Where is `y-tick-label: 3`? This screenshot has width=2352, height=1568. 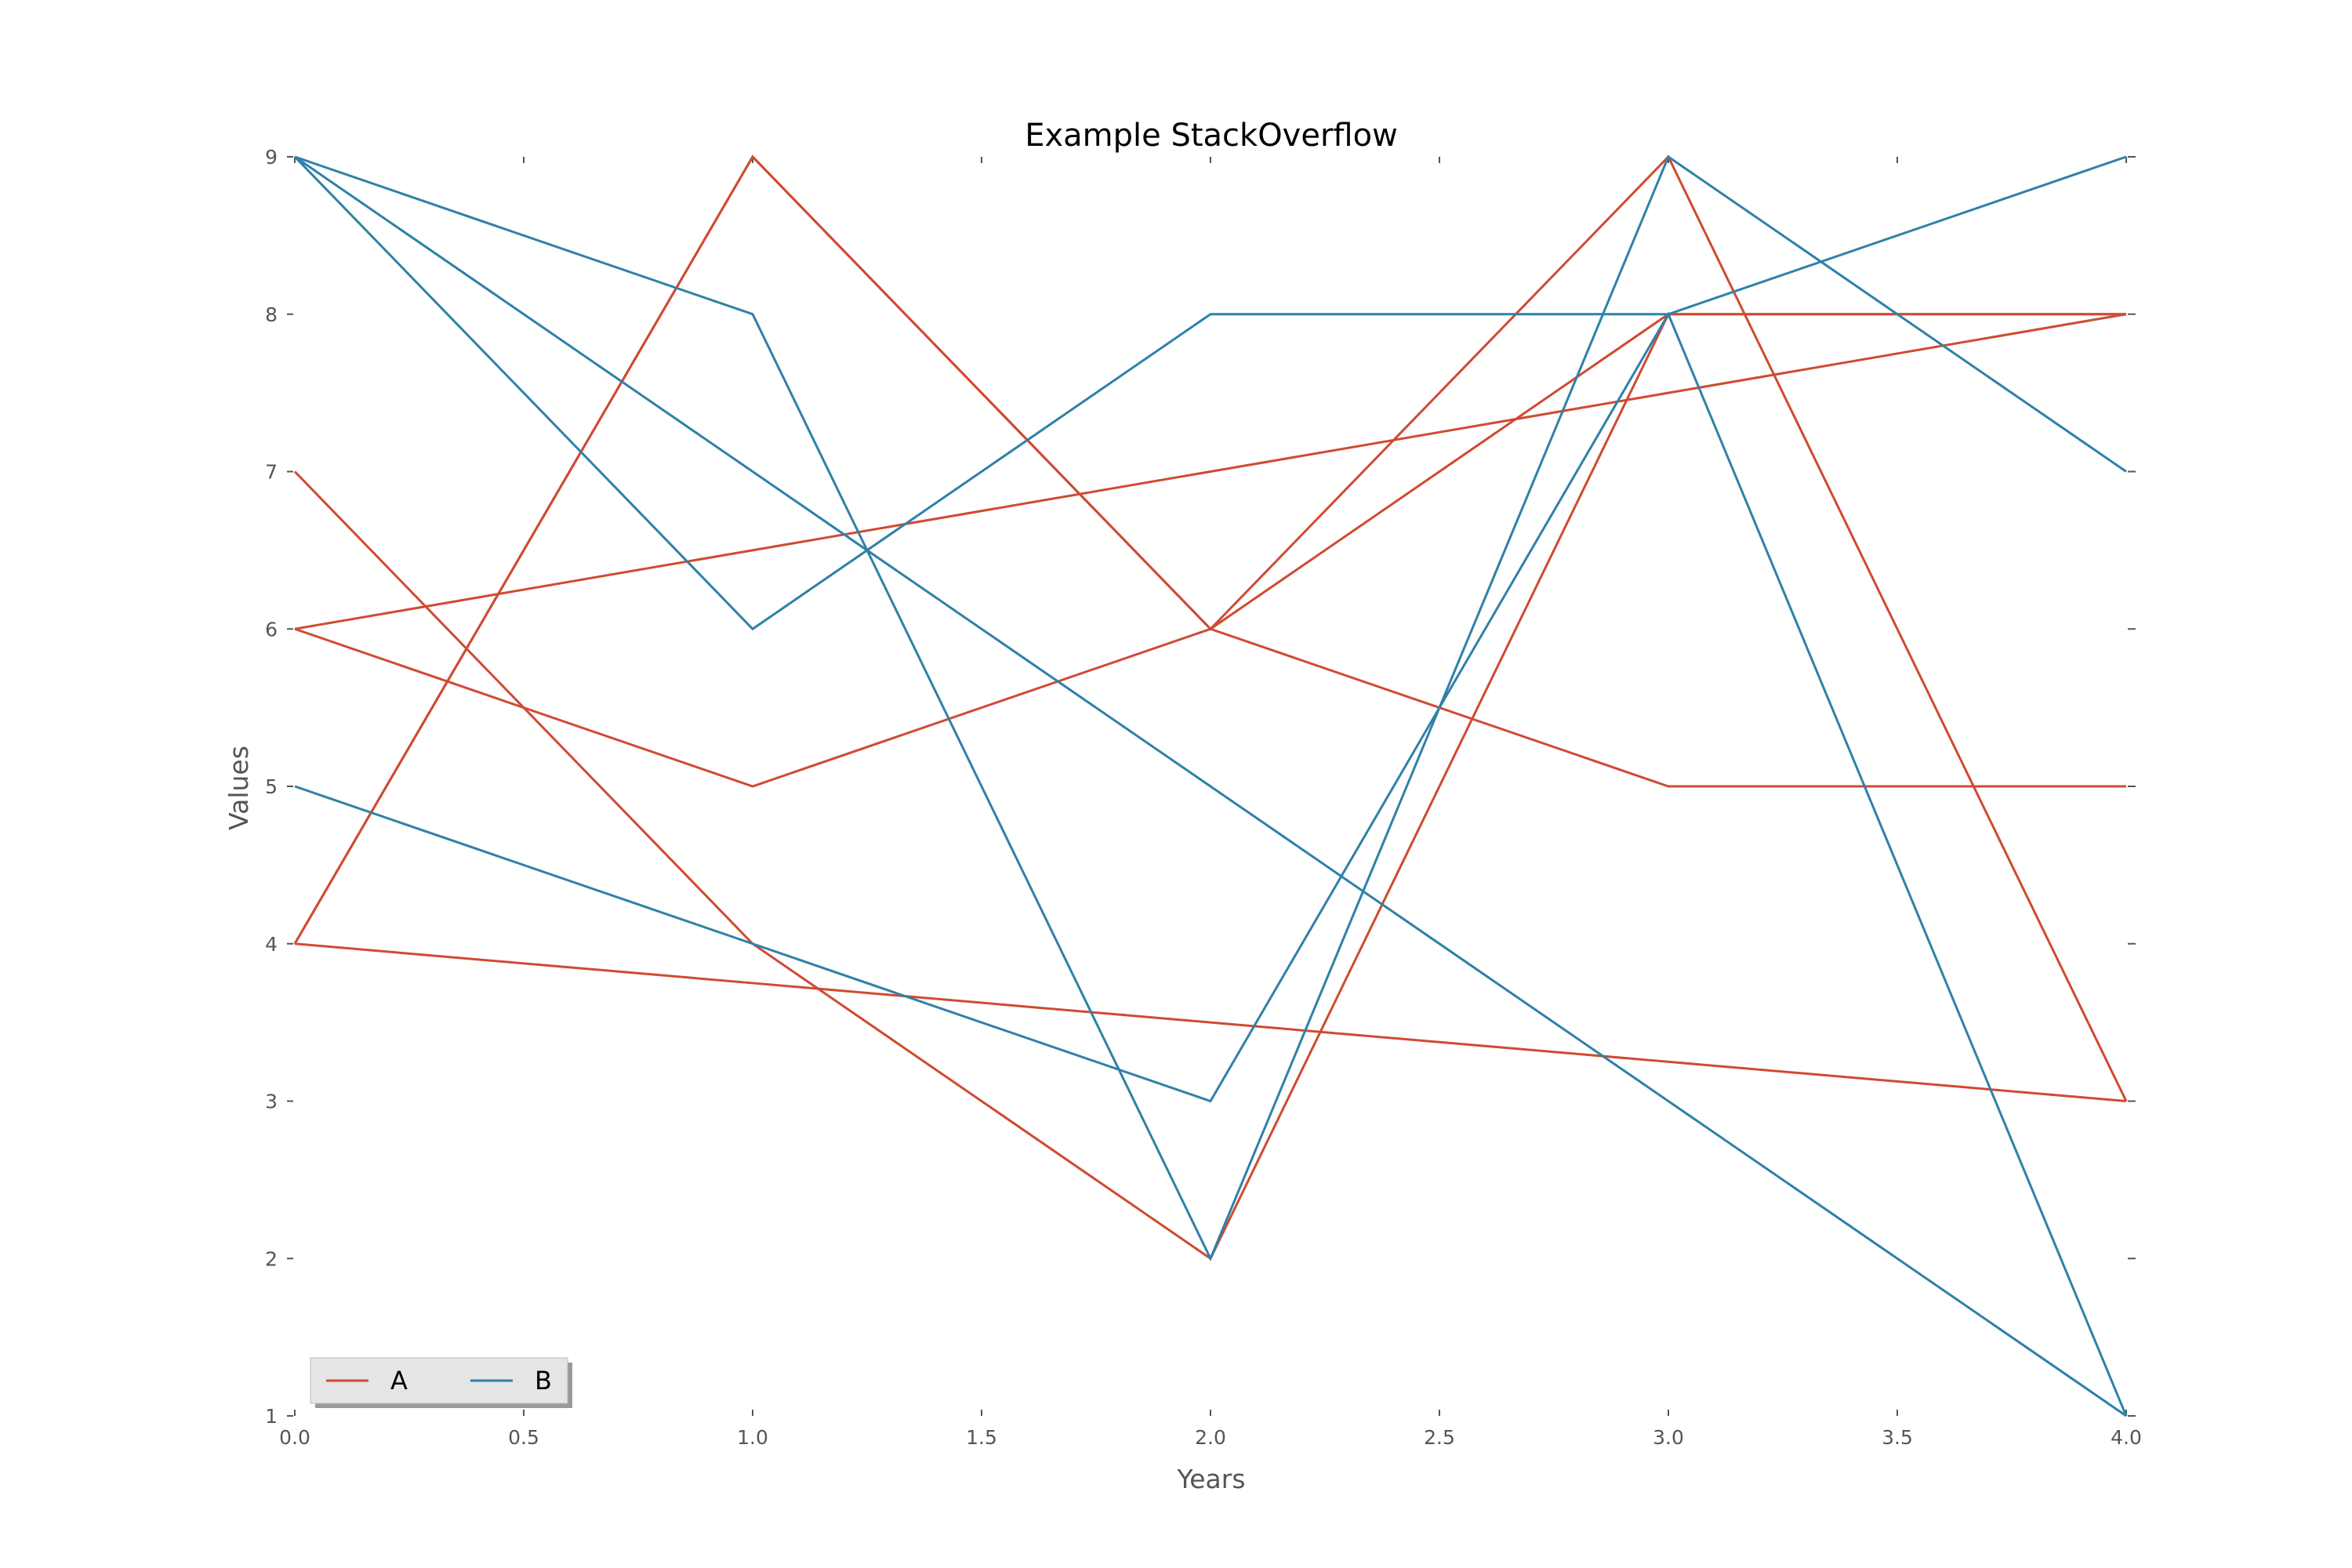
y-tick-label: 3 is located at coordinates (271, 1102).